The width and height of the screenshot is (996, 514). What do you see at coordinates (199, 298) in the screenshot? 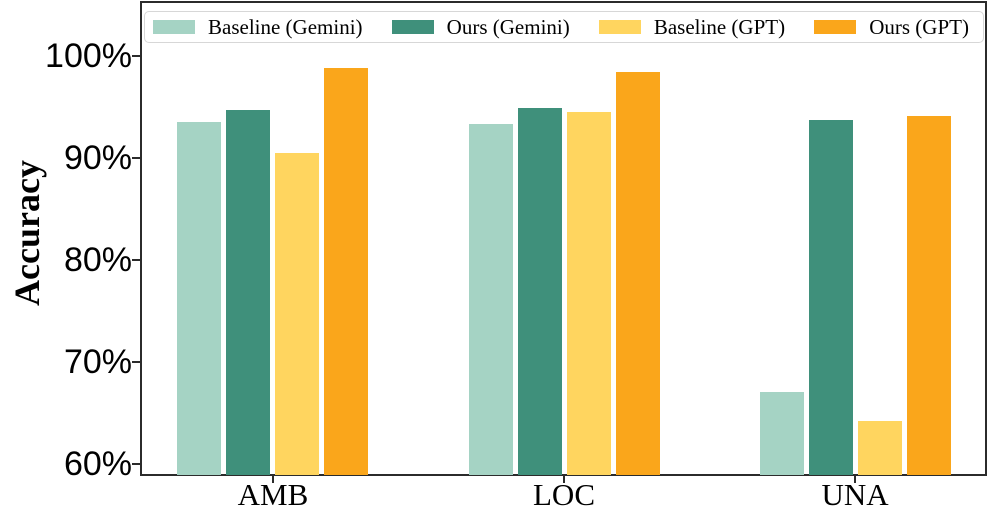
I see `bar-baseline-gemini-amb` at bounding box center [199, 298].